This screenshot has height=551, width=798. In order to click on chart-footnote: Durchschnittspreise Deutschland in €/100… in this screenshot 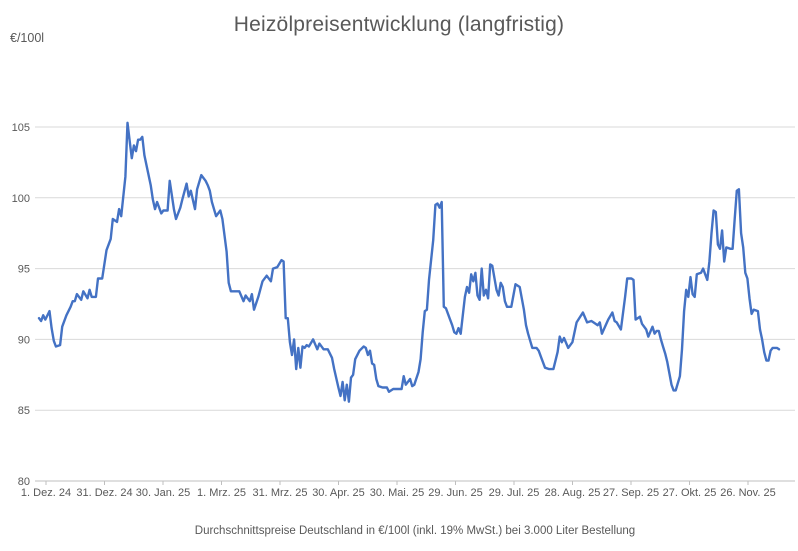, I will do `click(415, 531)`.